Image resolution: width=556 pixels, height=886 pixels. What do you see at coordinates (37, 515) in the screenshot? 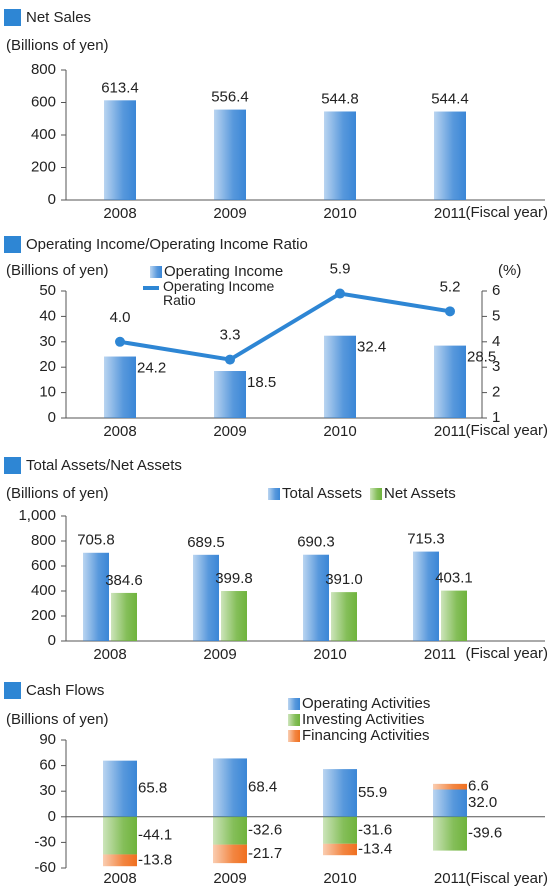
I see `y-tick-label: 1,000` at bounding box center [37, 515].